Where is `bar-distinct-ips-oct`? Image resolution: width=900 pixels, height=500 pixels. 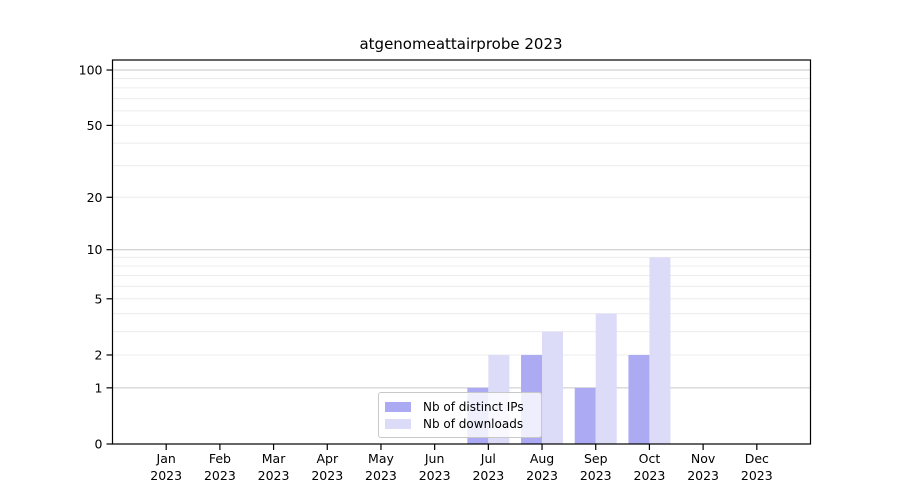
bar-distinct-ips-oct is located at coordinates (639, 399).